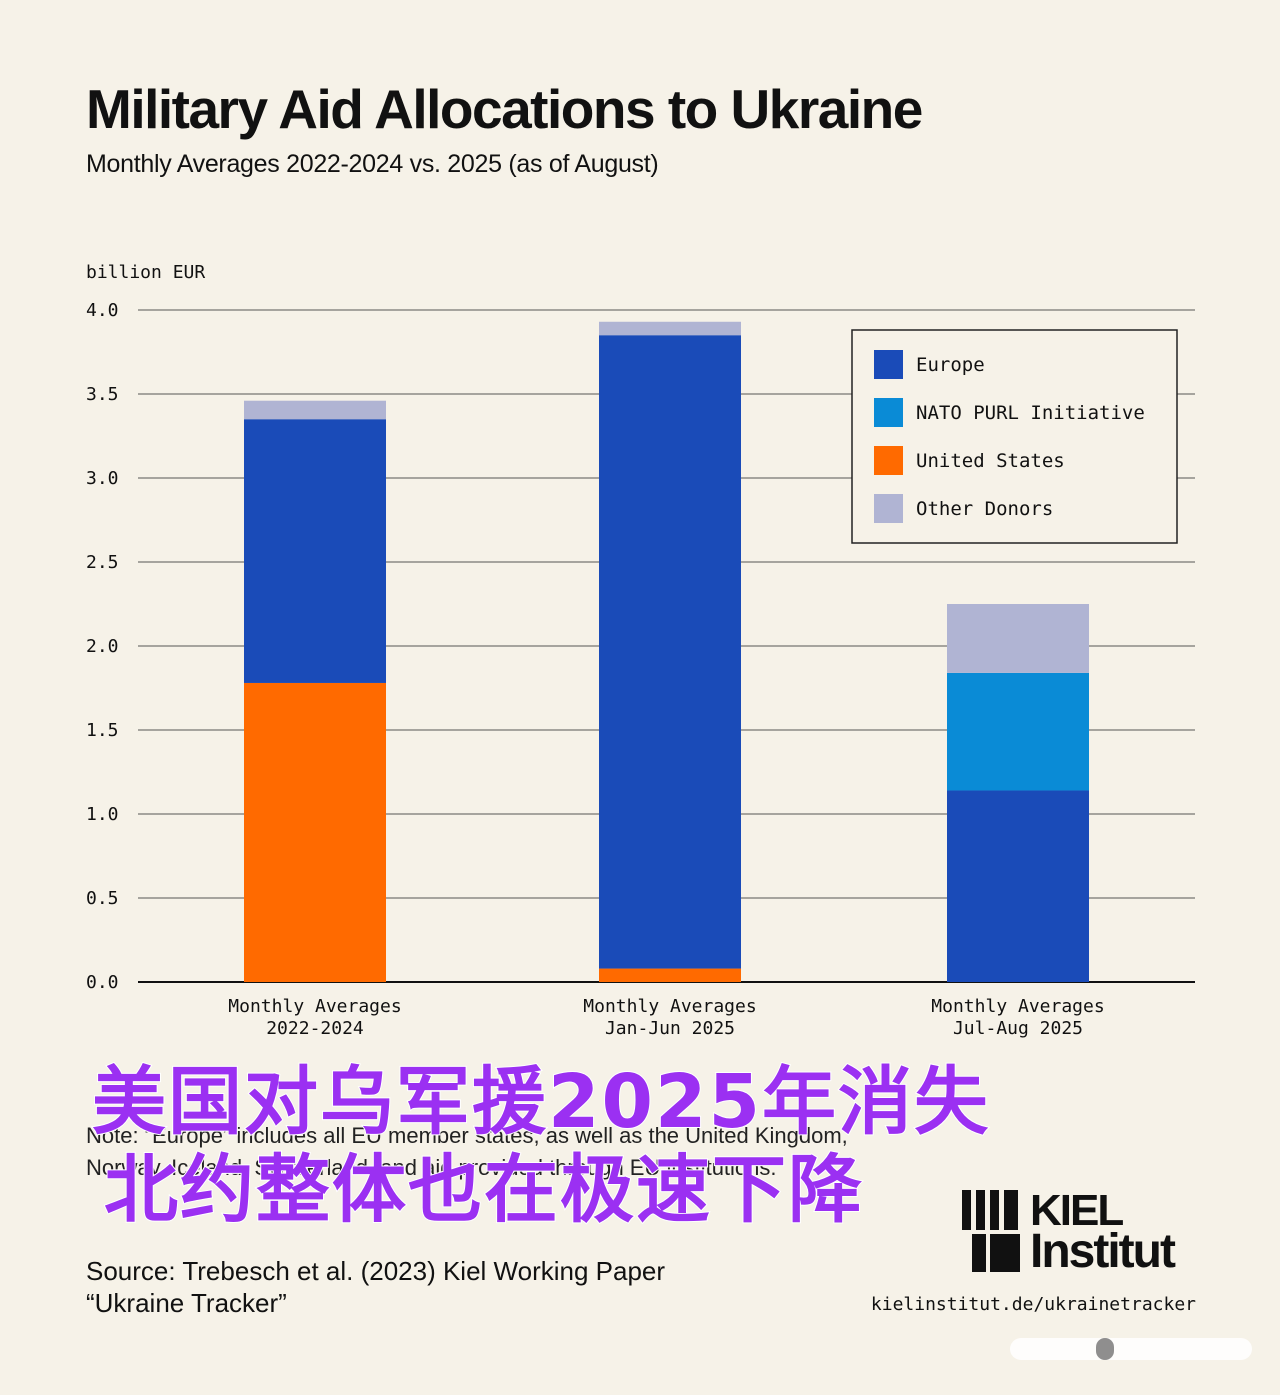 The width and height of the screenshot is (1280, 1395). I want to click on overlay-line-2: 北约整体也在极速下降, so click(483, 1190).